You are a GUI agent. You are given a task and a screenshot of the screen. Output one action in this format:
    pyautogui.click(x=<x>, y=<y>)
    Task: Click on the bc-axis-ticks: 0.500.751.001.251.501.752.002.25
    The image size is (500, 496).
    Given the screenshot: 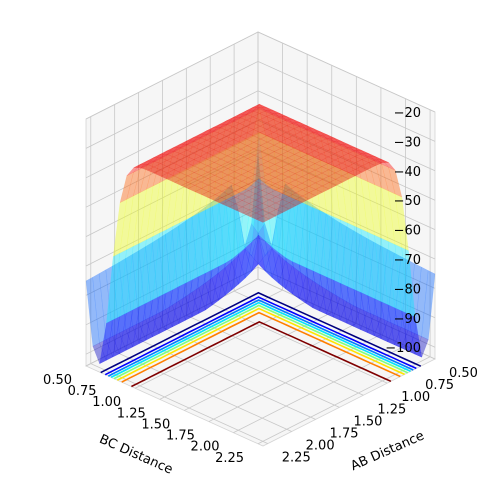 What is the action you would take?
    pyautogui.click(x=143, y=419)
    